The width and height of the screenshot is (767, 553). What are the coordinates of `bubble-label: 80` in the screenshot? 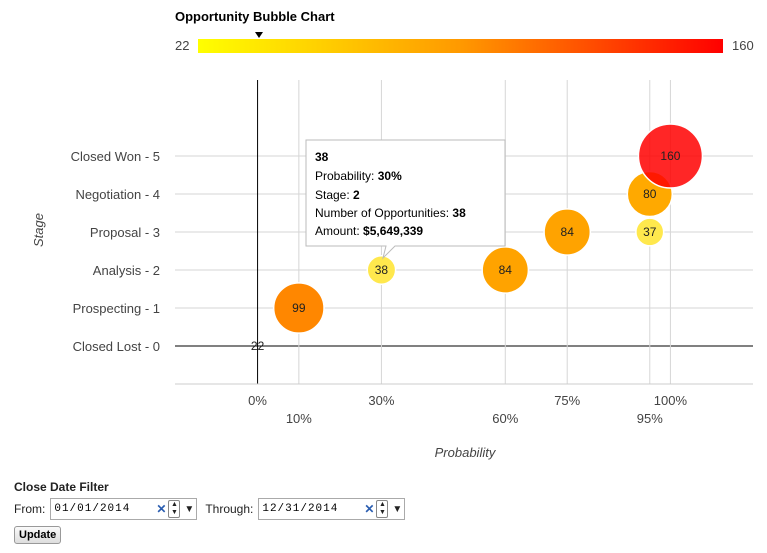 It's located at (650, 194).